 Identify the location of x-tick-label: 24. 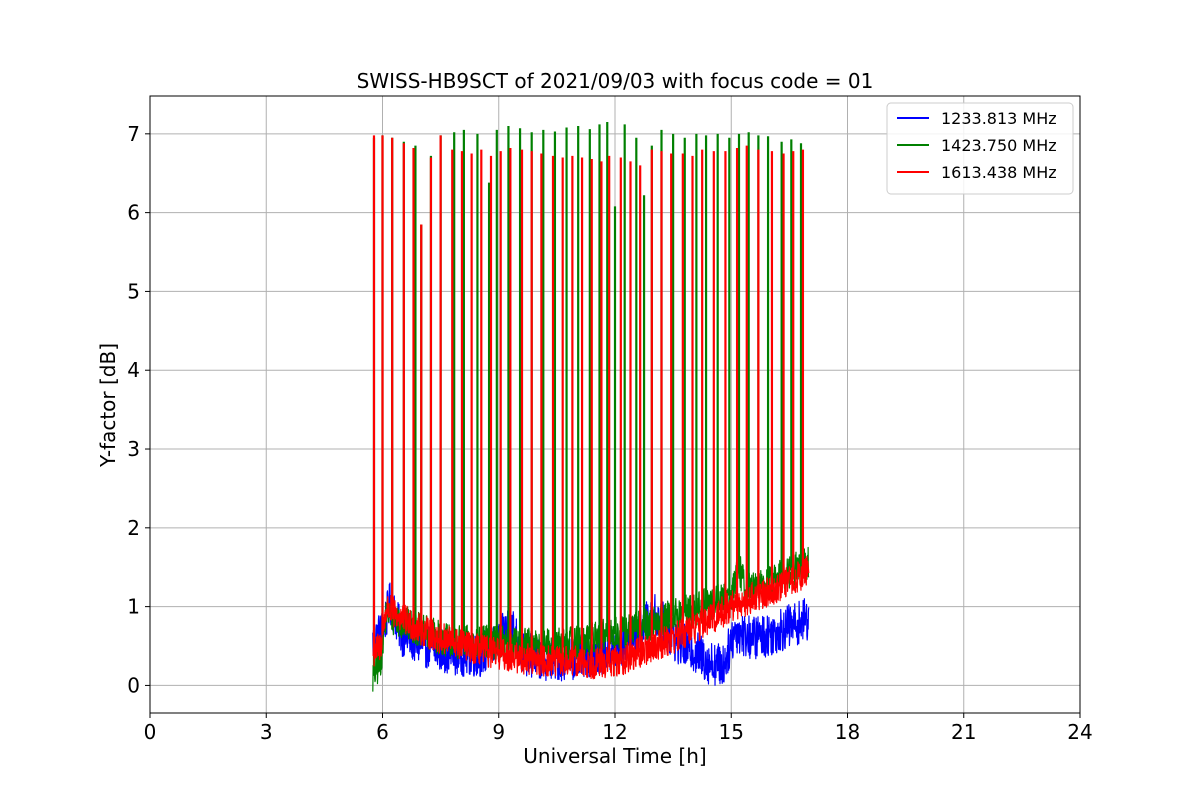
(1079, 732).